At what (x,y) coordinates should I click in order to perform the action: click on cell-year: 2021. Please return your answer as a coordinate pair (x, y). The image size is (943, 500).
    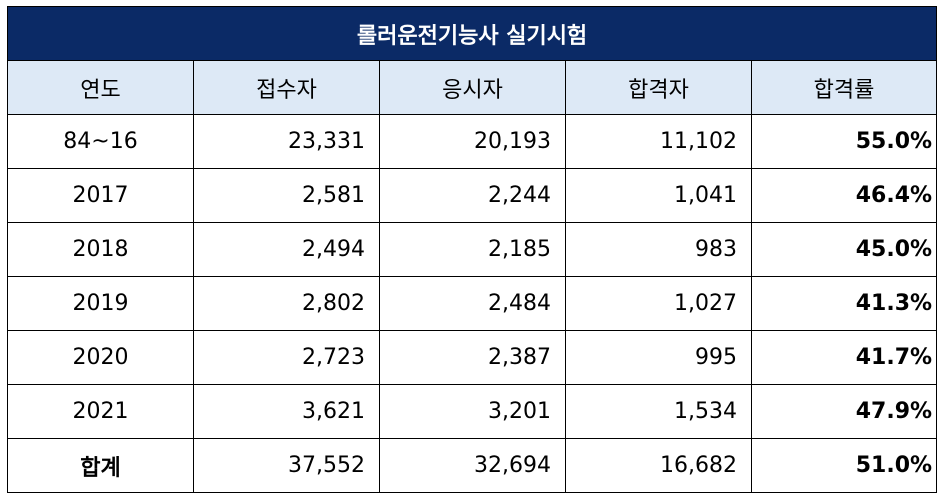
    Looking at the image, I should click on (100, 411).